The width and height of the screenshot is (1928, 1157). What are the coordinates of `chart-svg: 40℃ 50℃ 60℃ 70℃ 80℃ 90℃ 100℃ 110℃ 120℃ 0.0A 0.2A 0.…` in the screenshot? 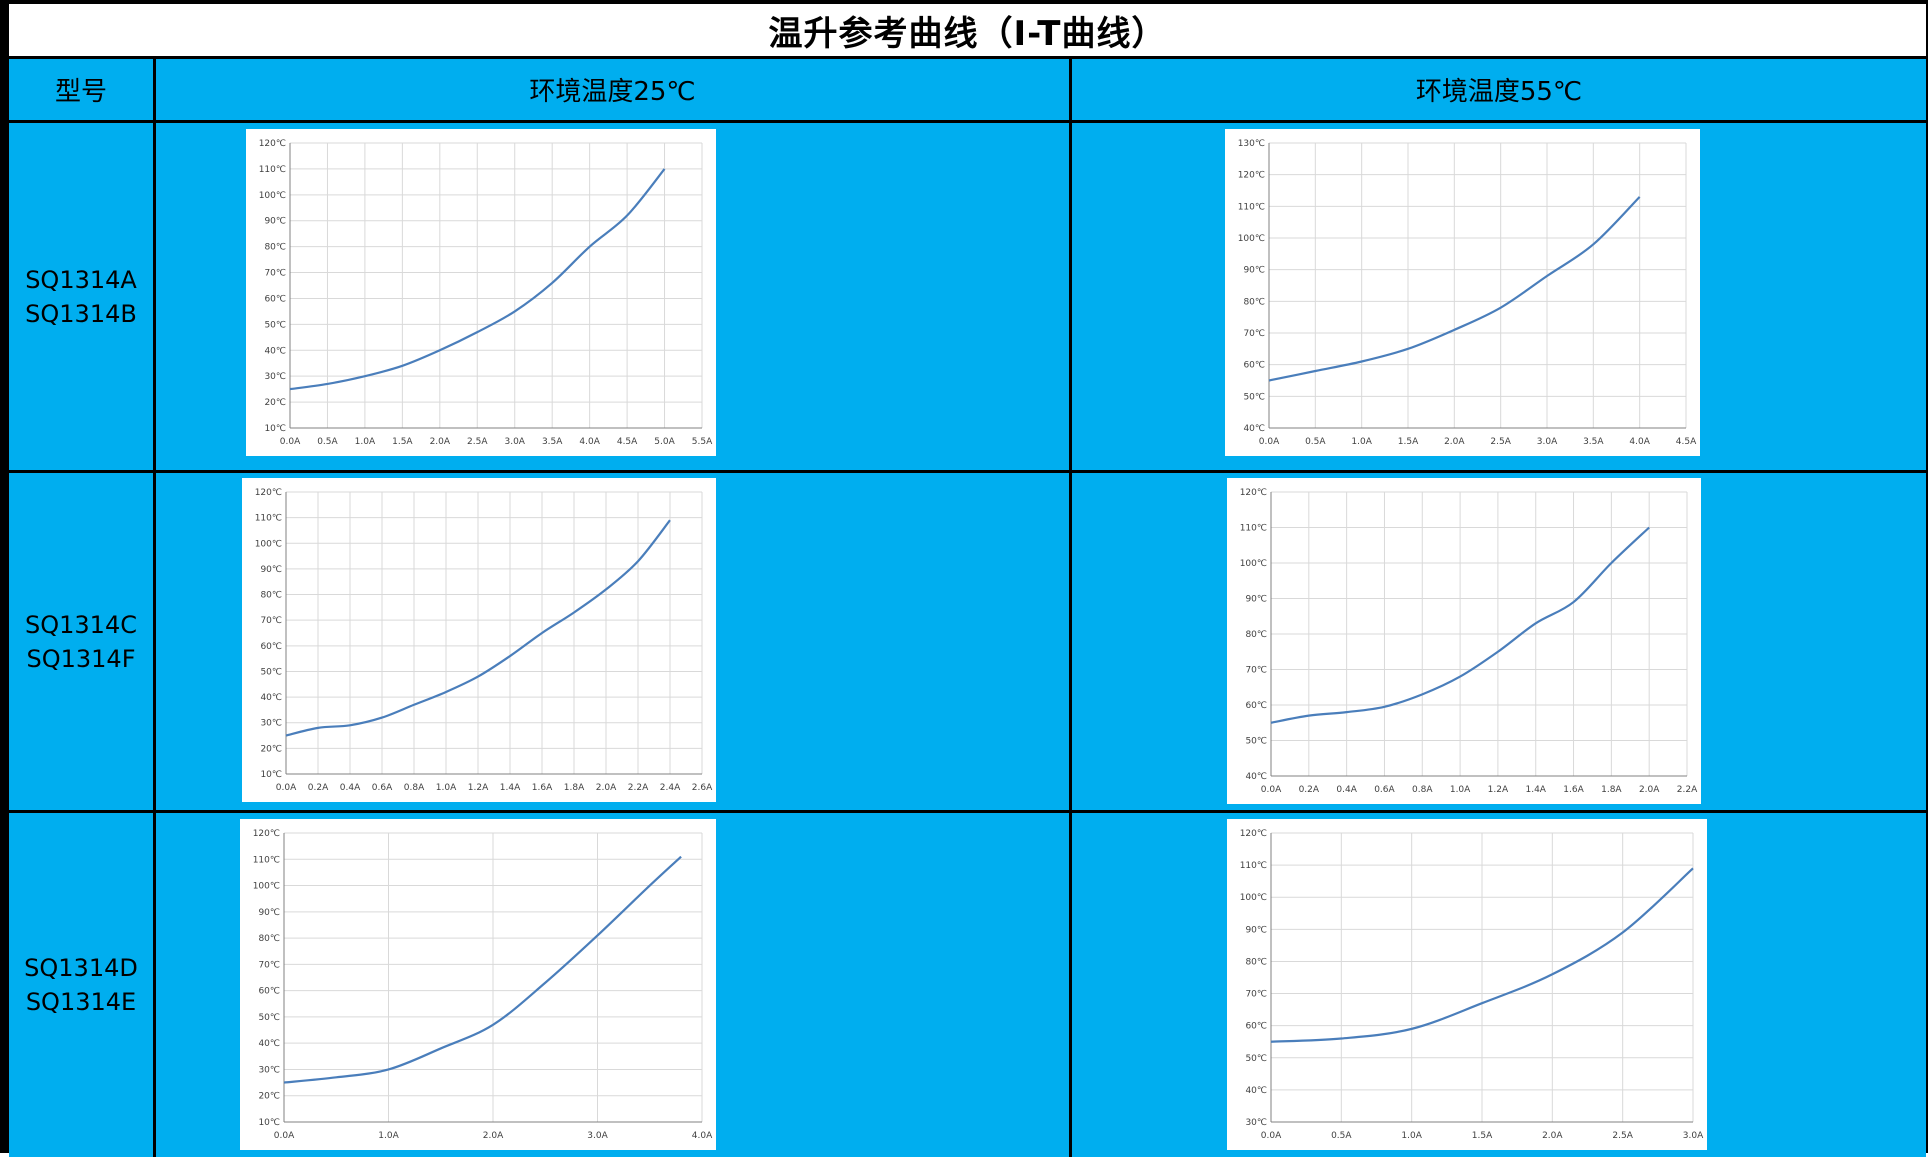 It's located at (1469, 641).